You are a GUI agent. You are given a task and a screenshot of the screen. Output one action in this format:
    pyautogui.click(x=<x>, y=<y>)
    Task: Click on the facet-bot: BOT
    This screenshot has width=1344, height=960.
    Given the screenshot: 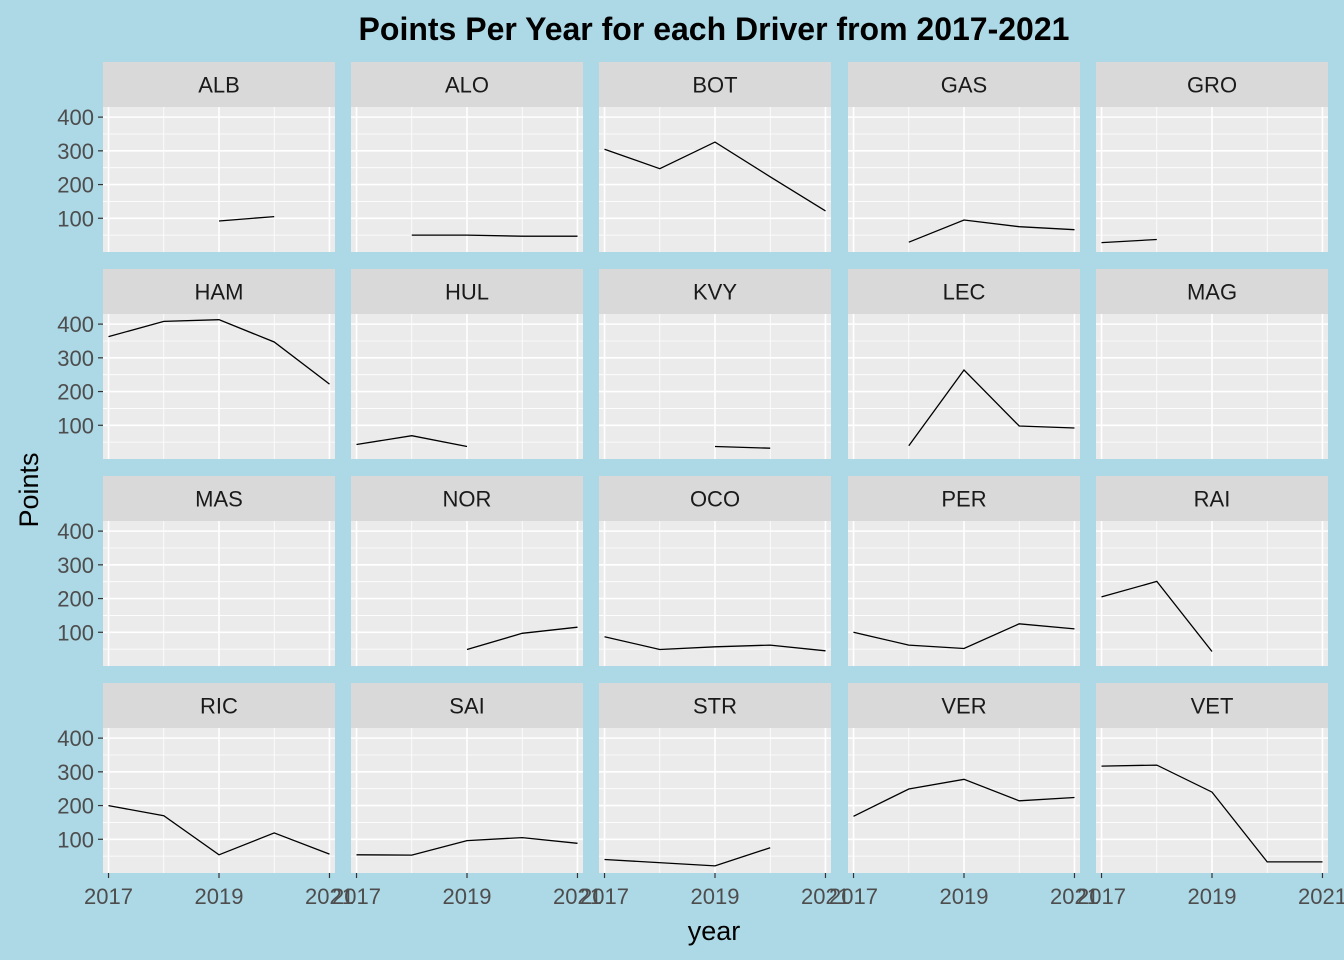 What is the action you would take?
    pyautogui.click(x=715, y=157)
    